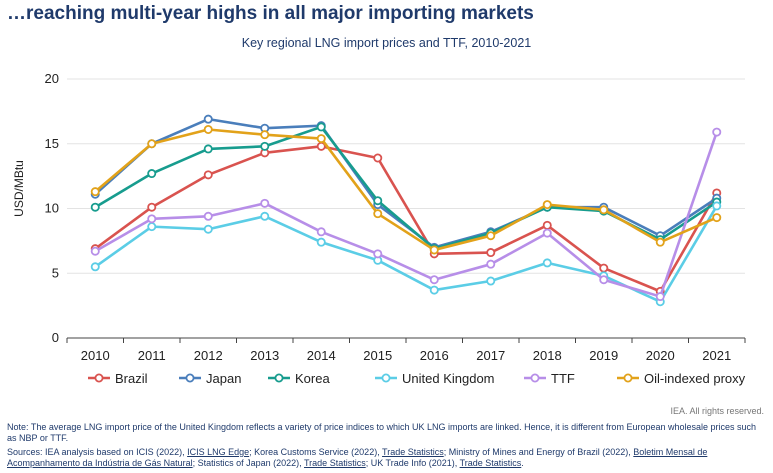  What do you see at coordinates (717, 411) in the screenshot?
I see `credit-text: IEA. All rights reserved.` at bounding box center [717, 411].